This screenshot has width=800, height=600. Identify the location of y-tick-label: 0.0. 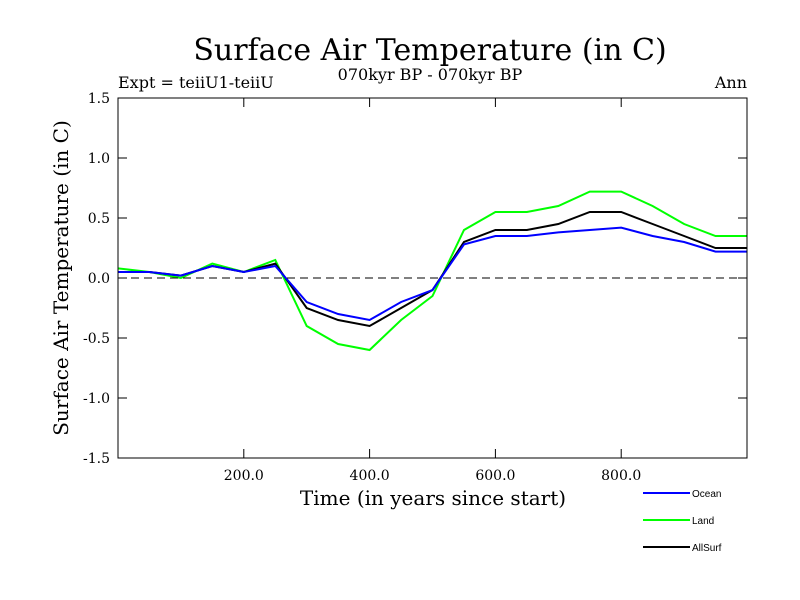
(99, 279).